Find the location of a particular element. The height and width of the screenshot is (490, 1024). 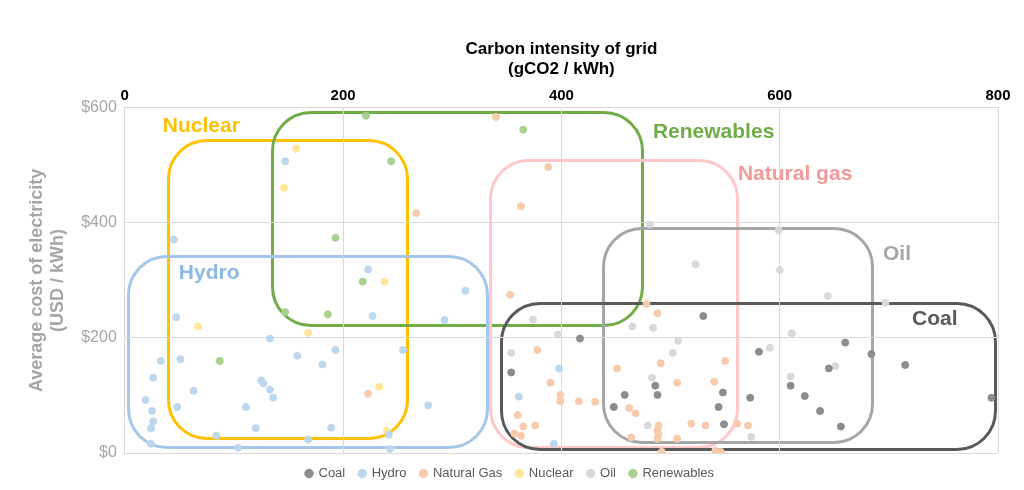

legend-label: Oil is located at coordinates (608, 473).